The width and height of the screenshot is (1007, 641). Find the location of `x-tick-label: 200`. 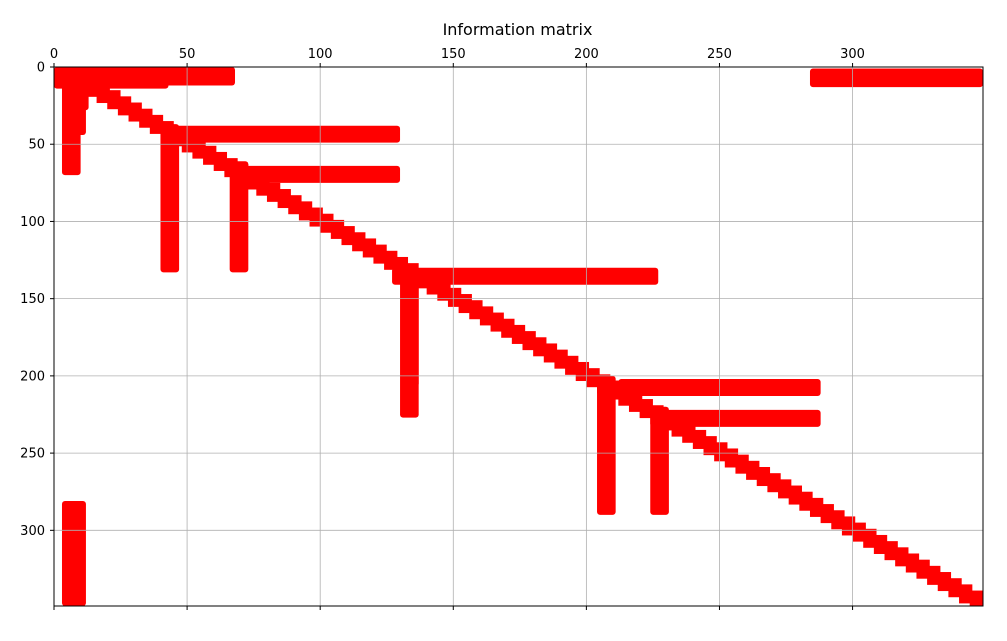

x-tick-label: 200 is located at coordinates (586, 54).